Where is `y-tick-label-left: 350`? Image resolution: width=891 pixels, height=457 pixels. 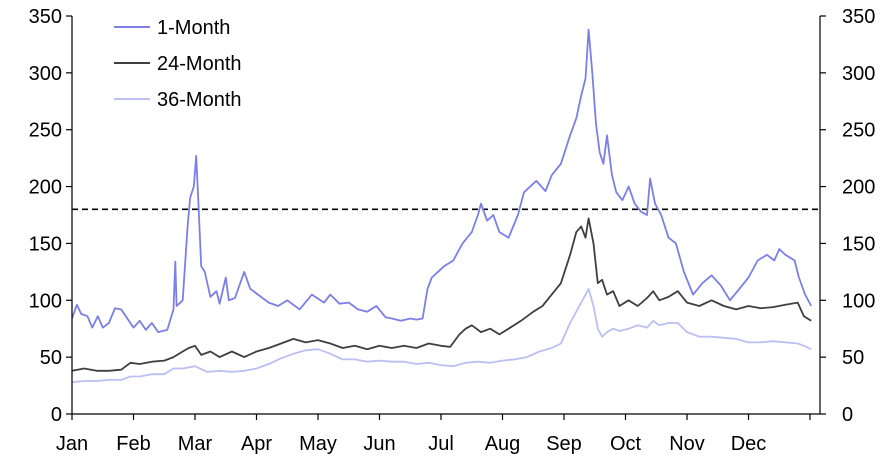 y-tick-label-left: 350 is located at coordinates (45, 17).